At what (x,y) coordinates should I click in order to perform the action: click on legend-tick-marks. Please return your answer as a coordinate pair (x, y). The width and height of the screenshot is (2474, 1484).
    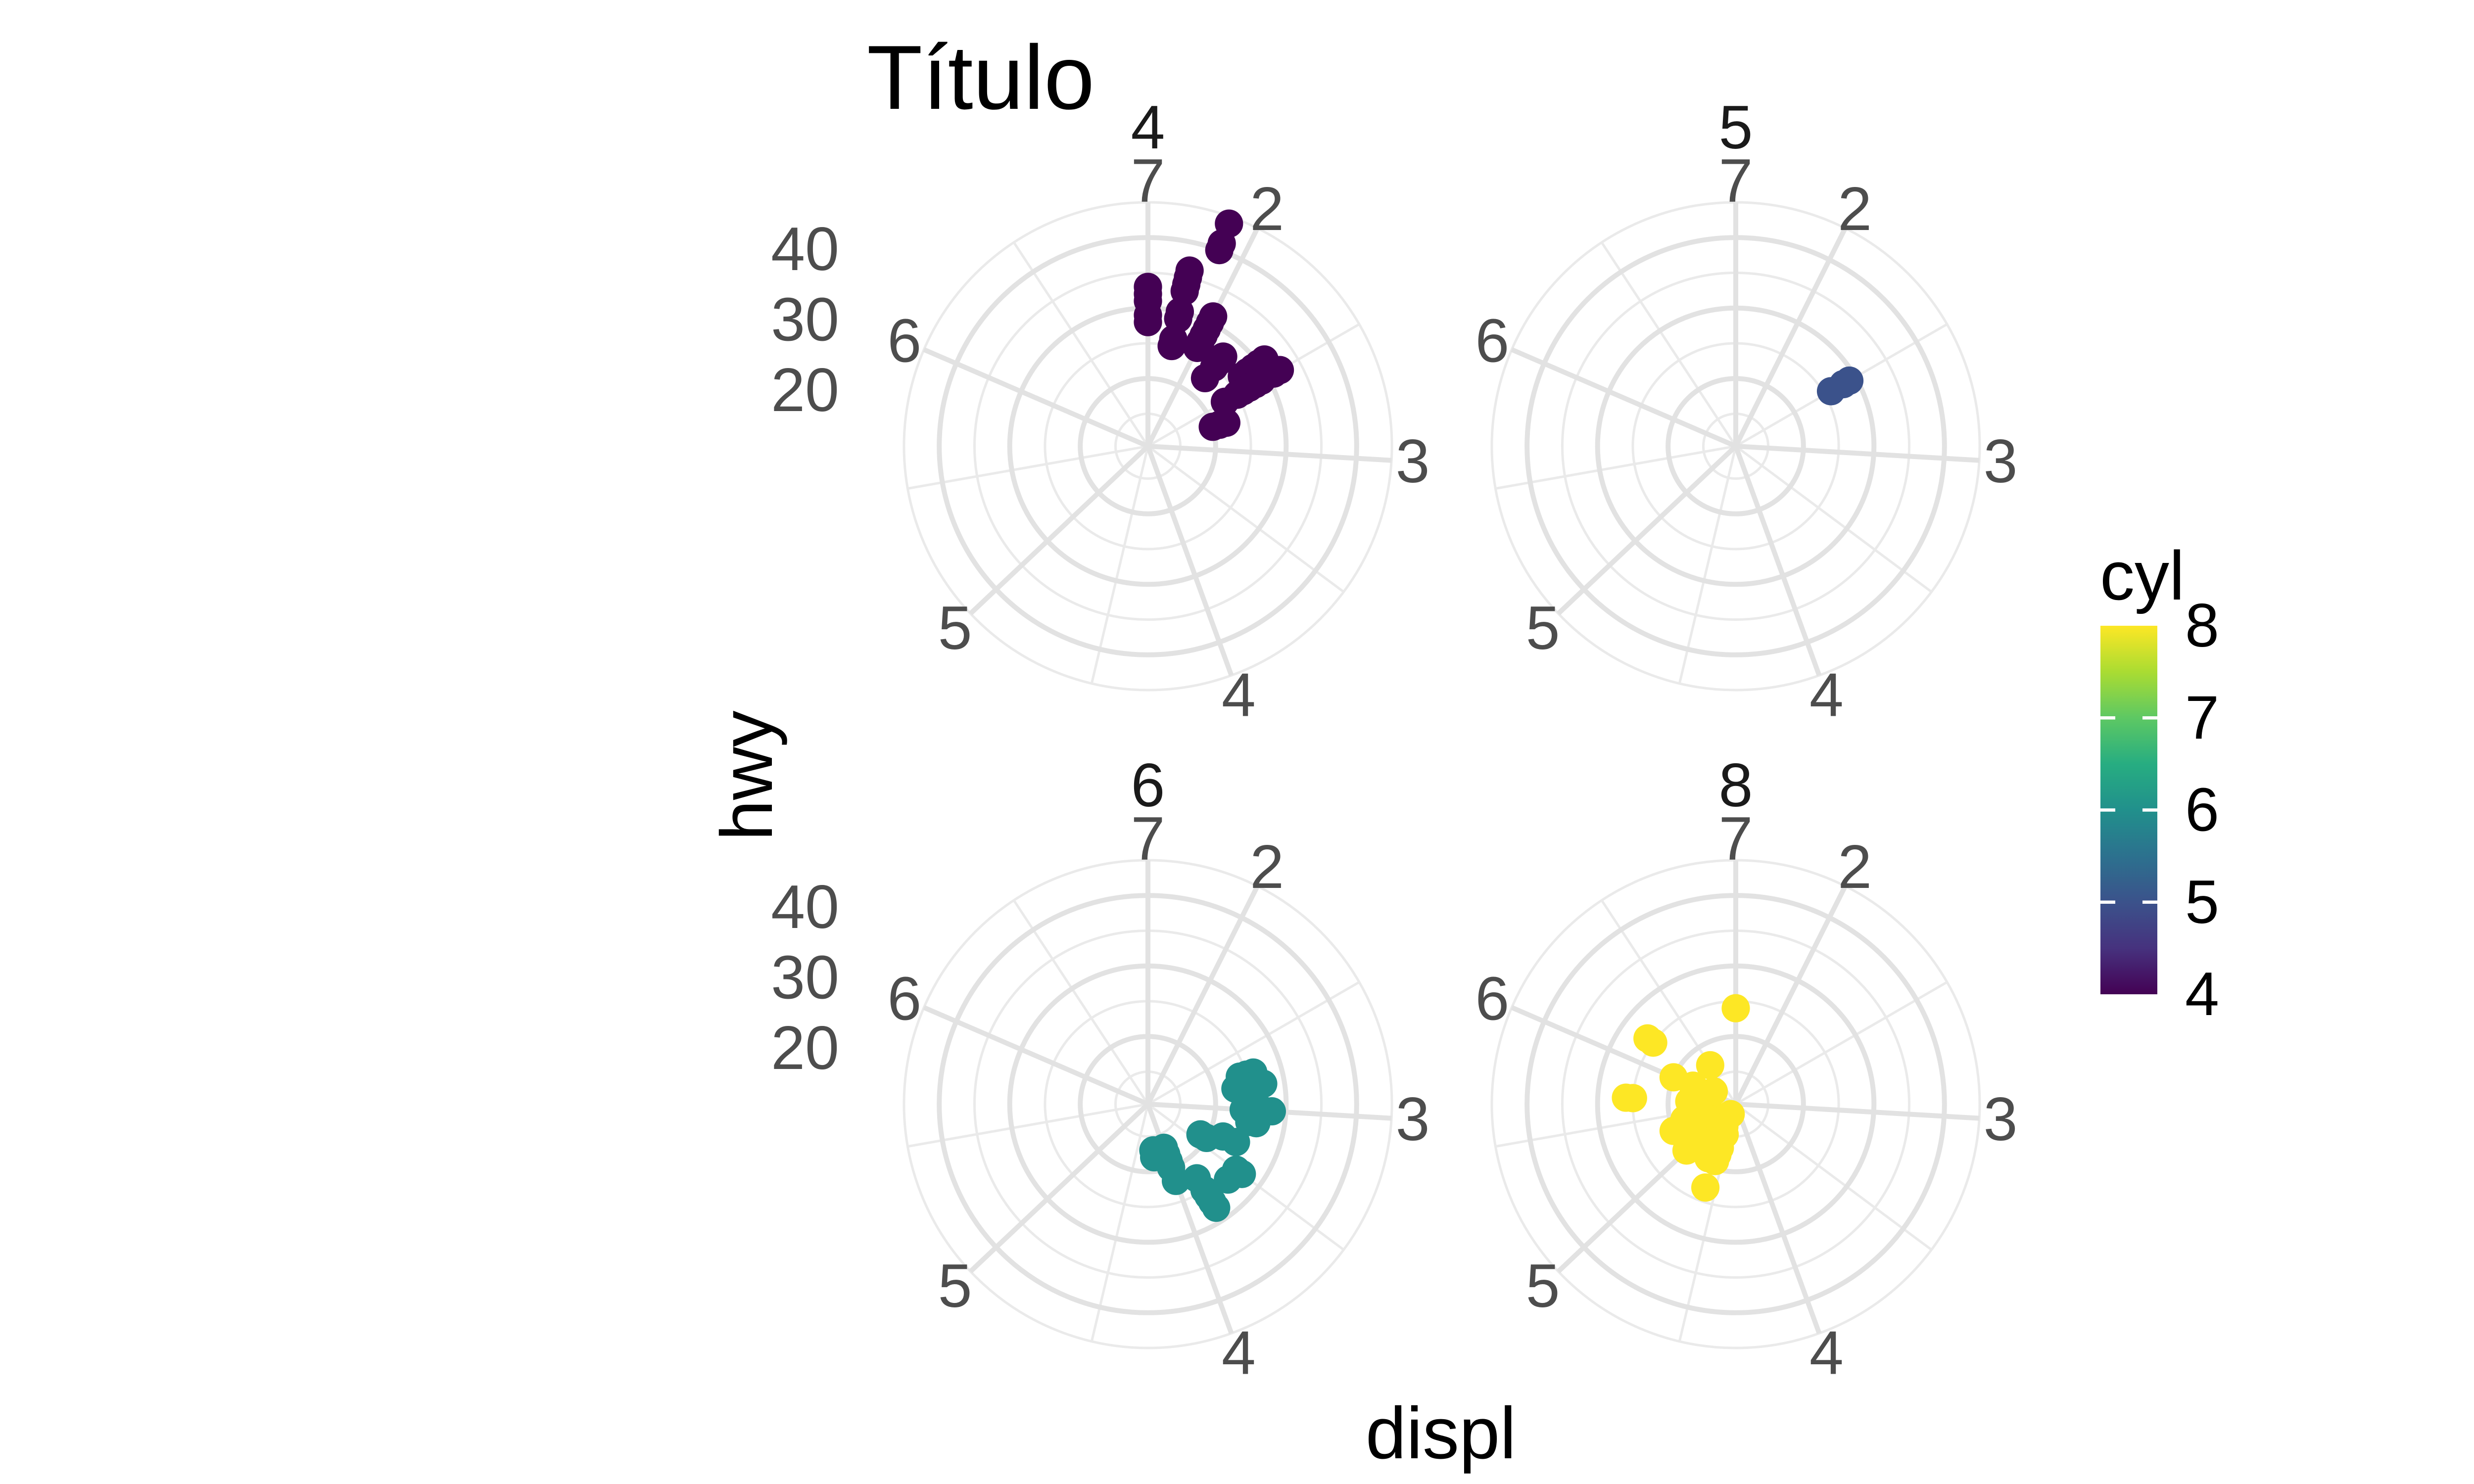
    Looking at the image, I should click on (2128, 810).